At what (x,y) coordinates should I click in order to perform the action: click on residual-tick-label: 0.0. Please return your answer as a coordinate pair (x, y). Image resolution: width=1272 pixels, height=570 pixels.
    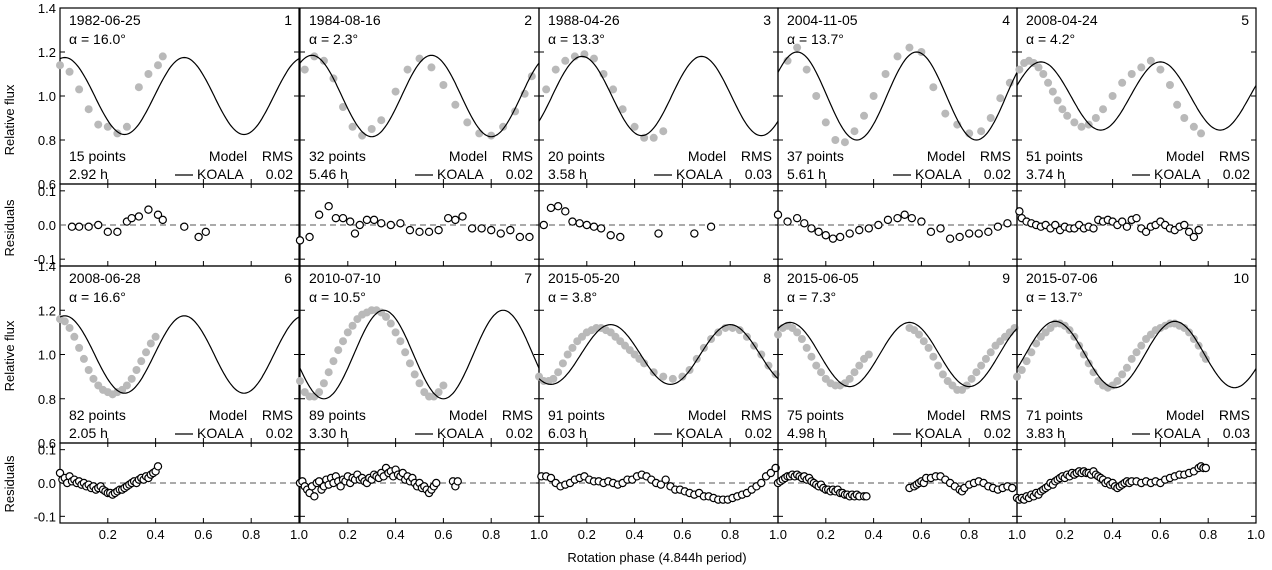
    Looking at the image, I should click on (47, 225).